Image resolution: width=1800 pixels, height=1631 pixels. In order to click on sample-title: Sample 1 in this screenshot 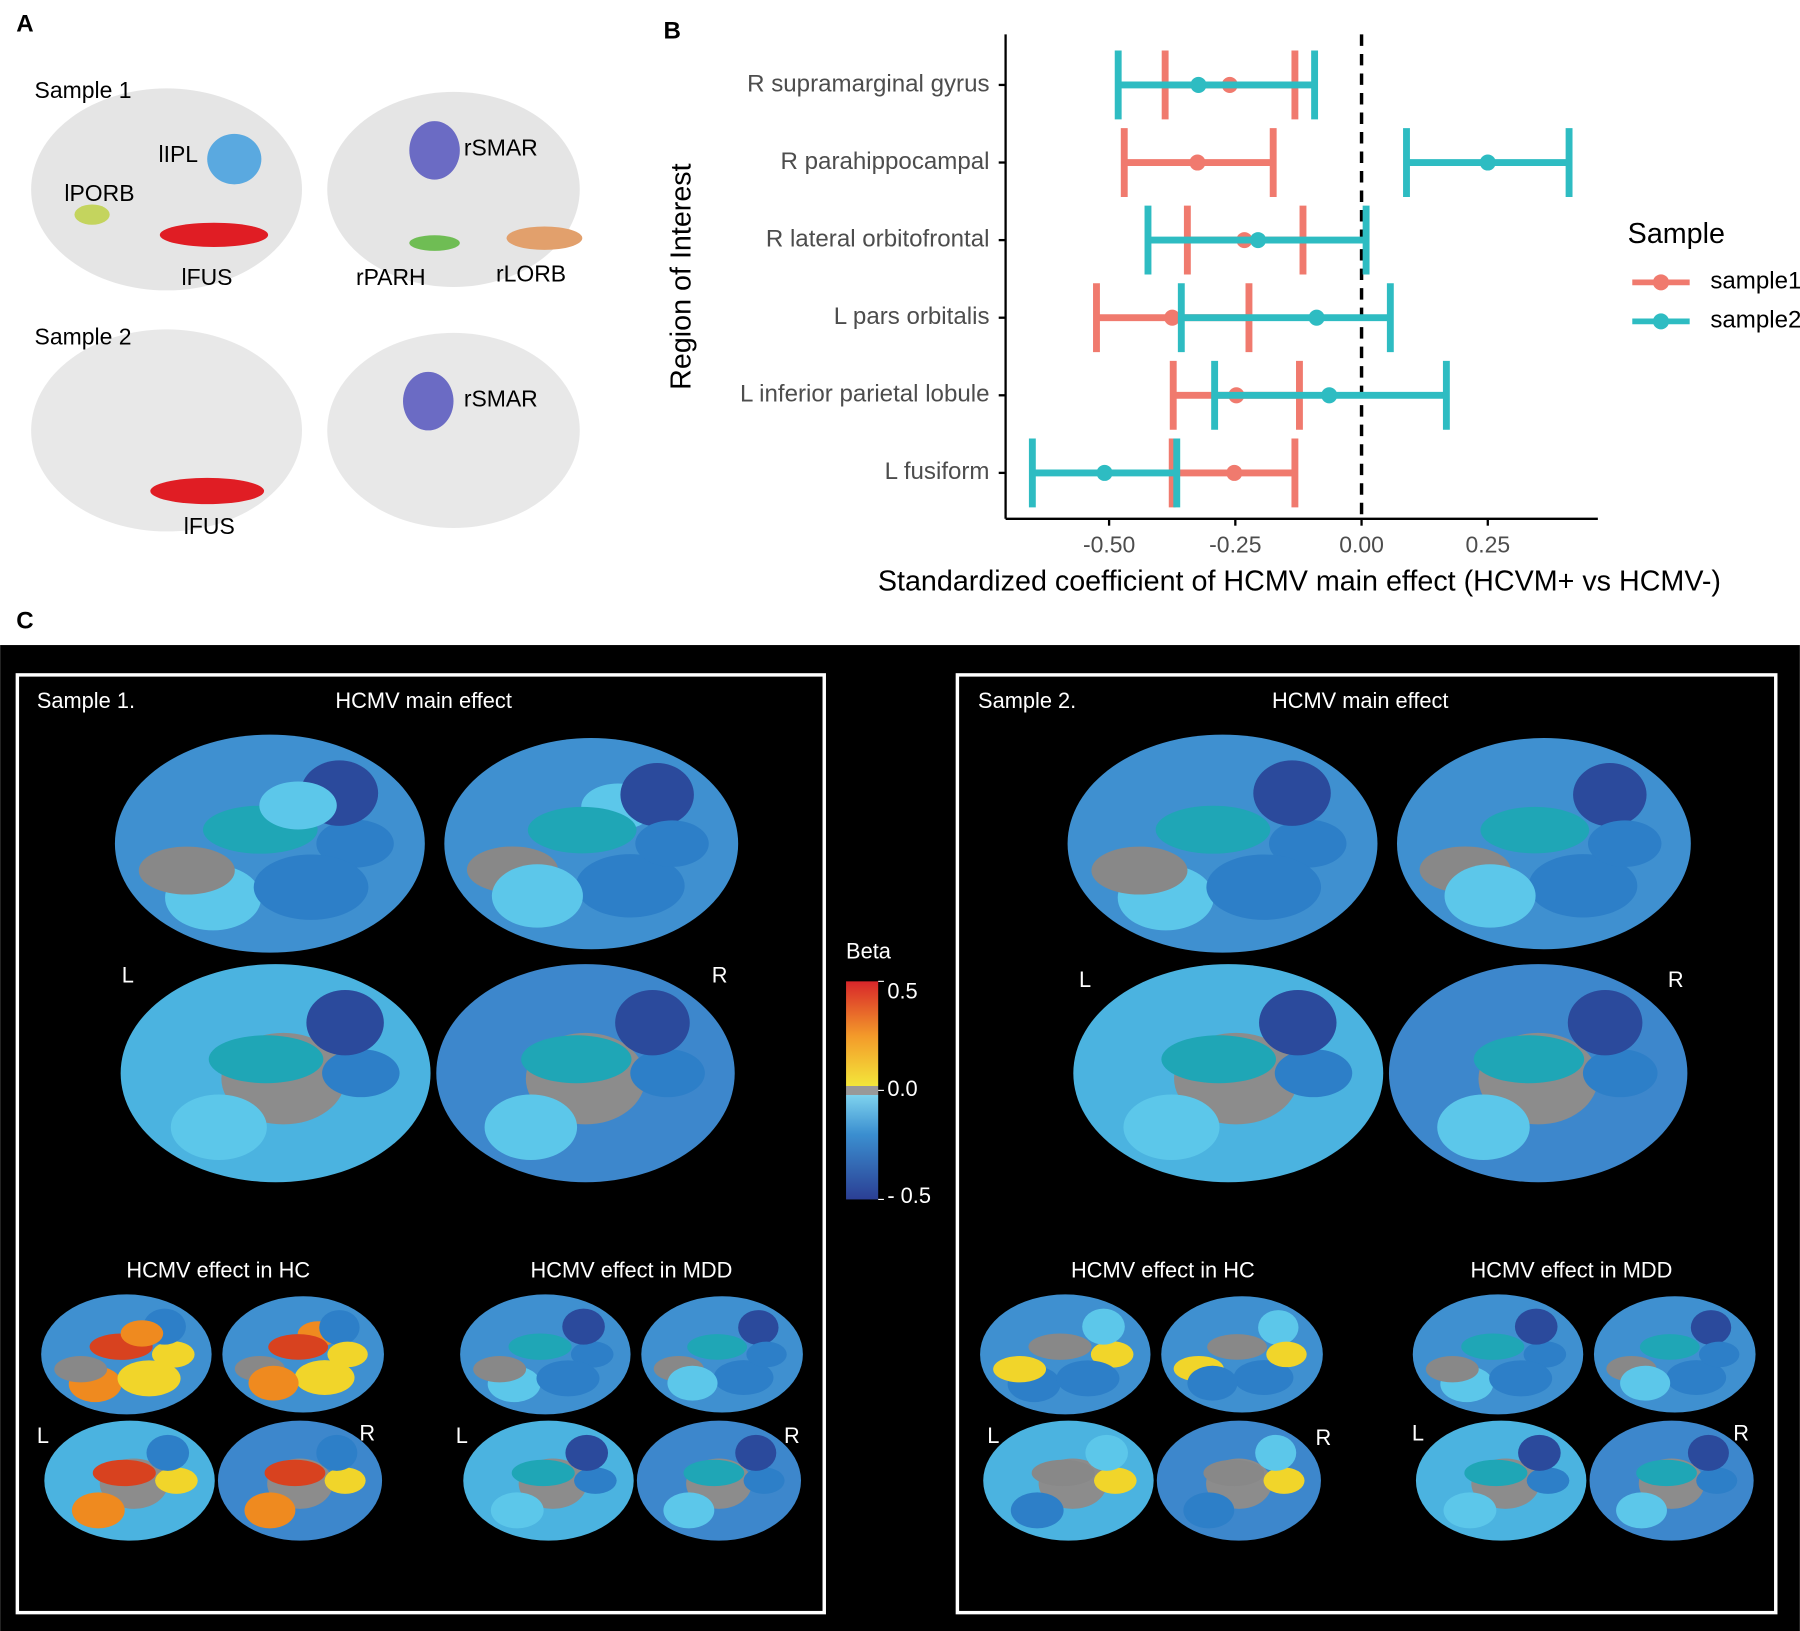, I will do `click(83, 90)`.